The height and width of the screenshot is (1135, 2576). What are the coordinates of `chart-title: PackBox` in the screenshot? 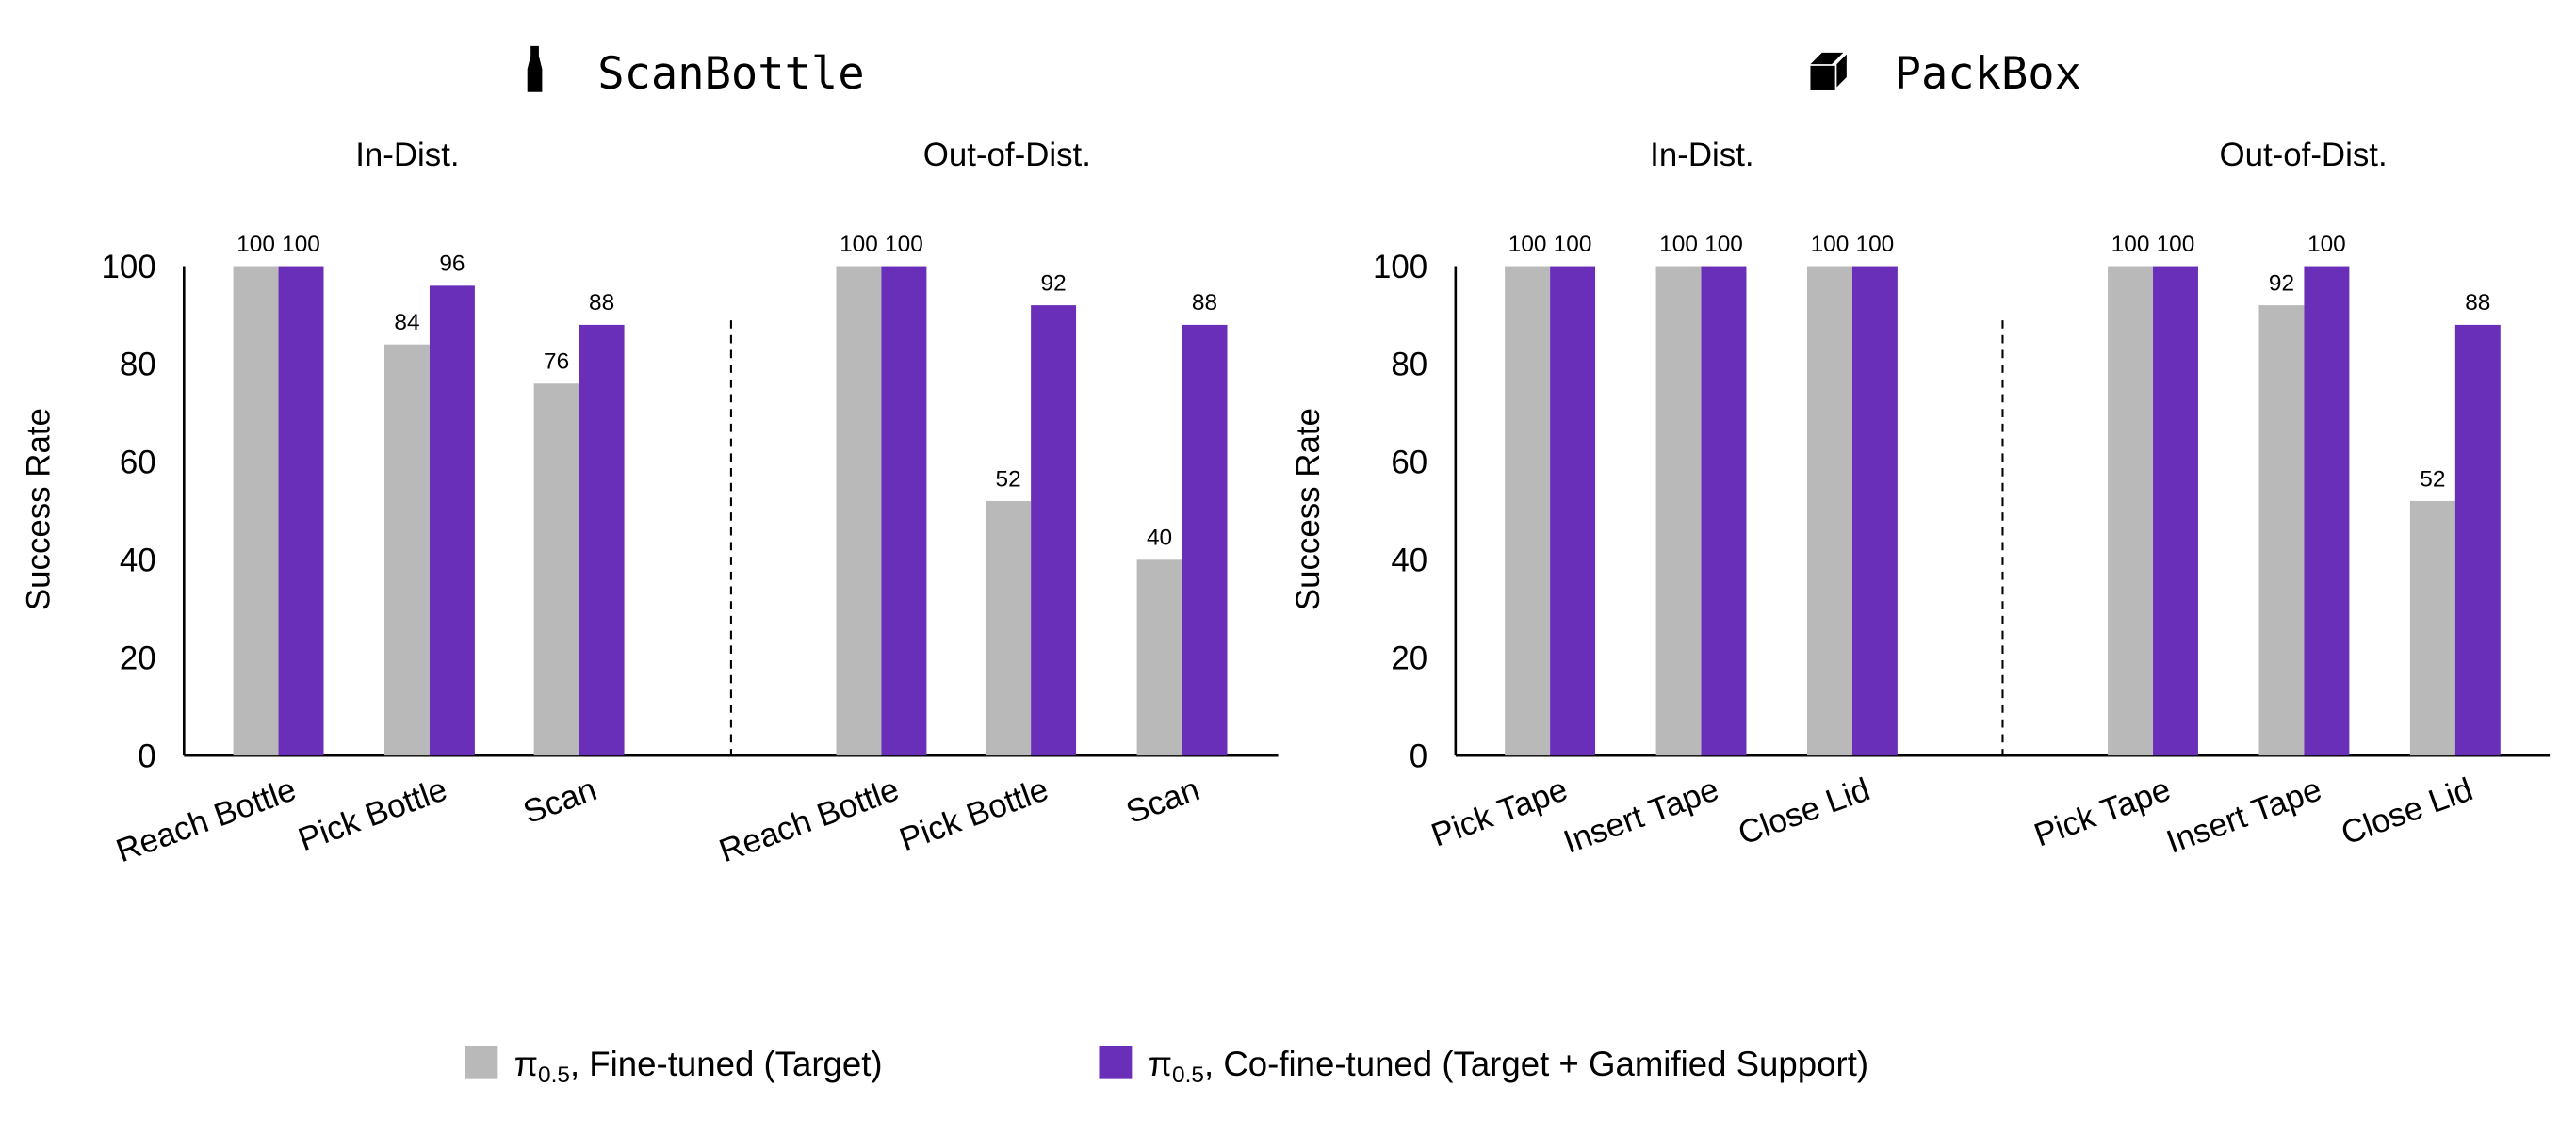 It's located at (1988, 74).